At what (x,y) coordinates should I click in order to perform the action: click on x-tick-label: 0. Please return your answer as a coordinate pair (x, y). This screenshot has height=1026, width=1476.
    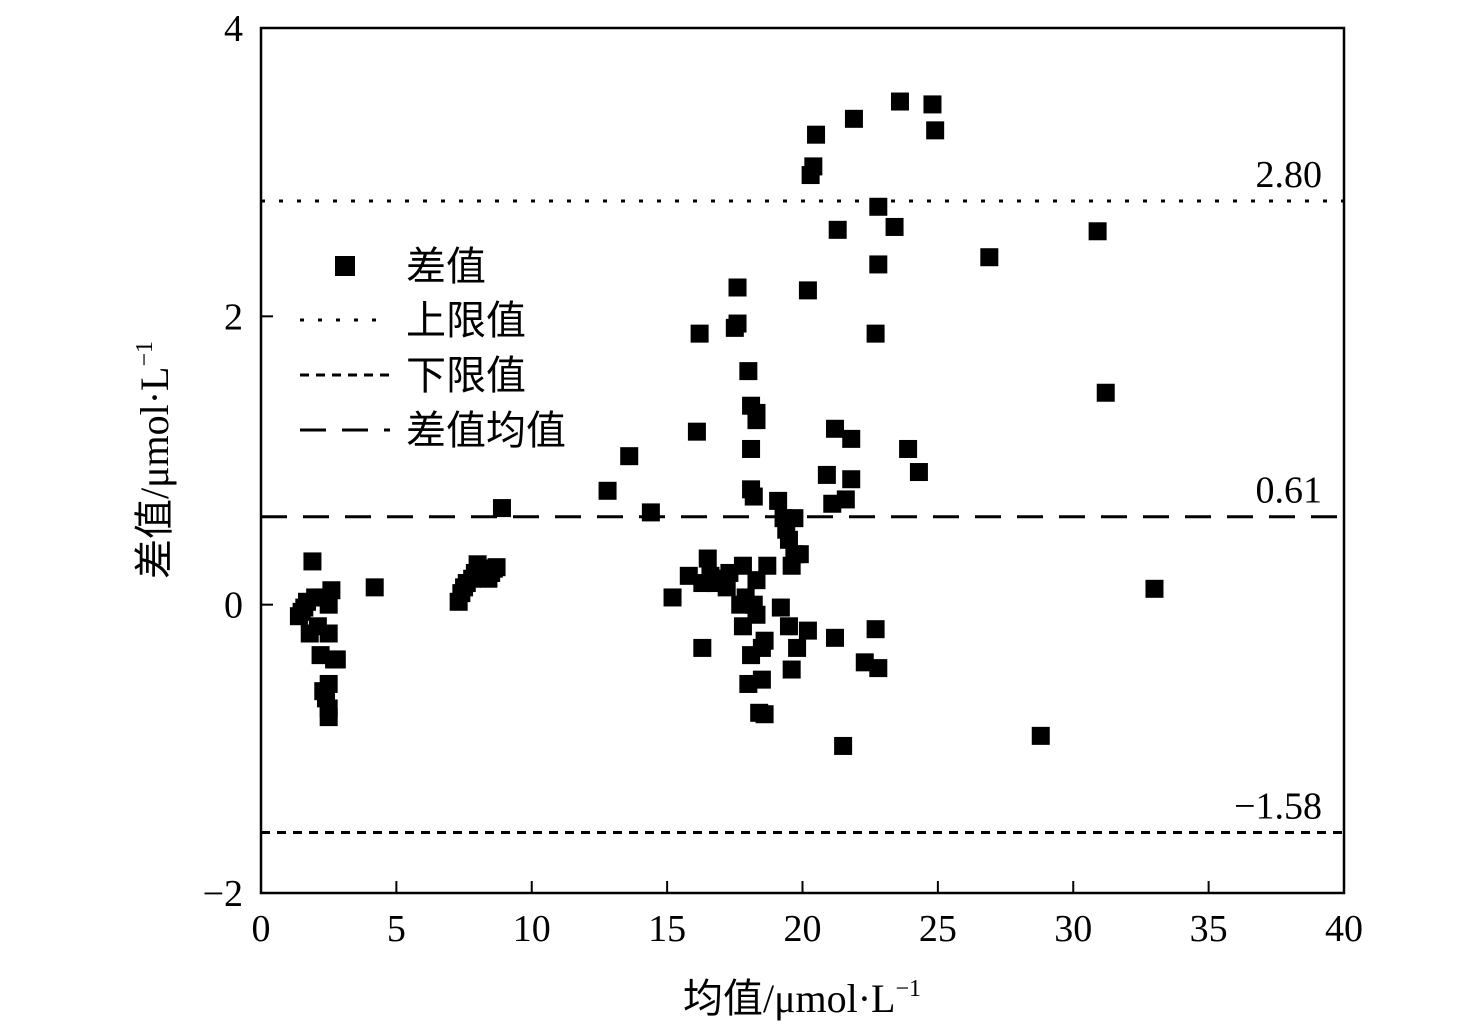
    Looking at the image, I should click on (261, 929).